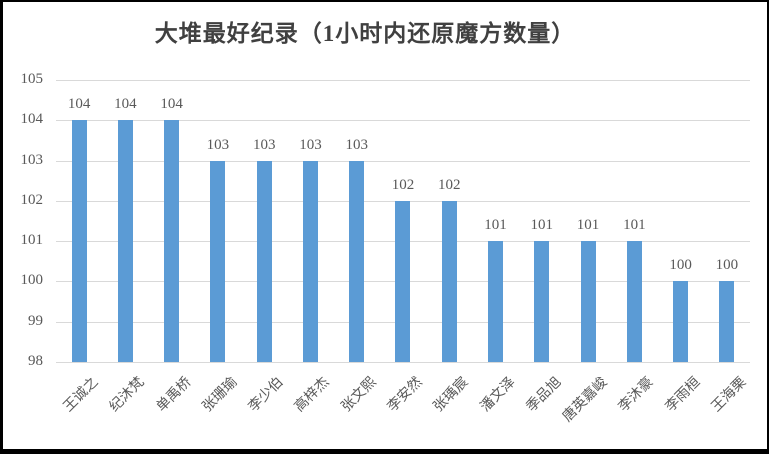  What do you see at coordinates (32, 240) in the screenshot?
I see `y-tick-label: 101` at bounding box center [32, 240].